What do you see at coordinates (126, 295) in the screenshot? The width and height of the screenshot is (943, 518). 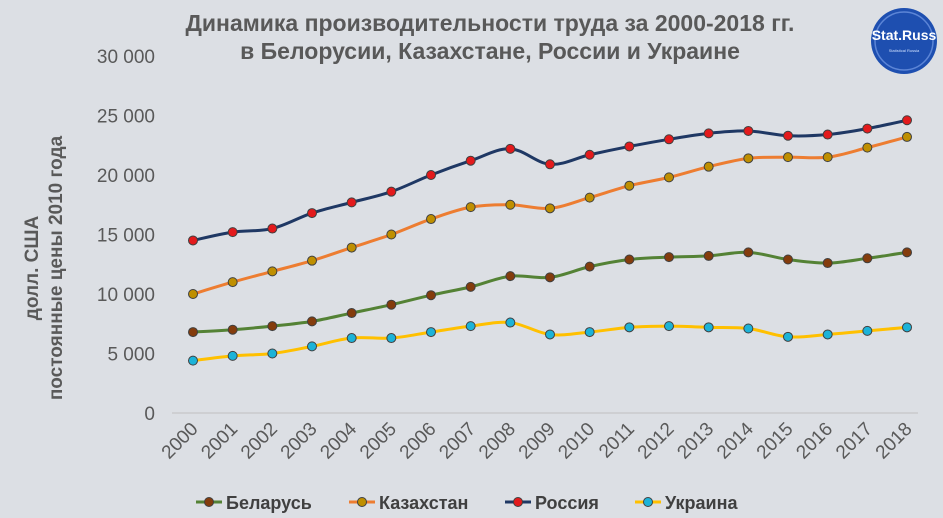 I see `y-tick-label: 10 000` at bounding box center [126, 295].